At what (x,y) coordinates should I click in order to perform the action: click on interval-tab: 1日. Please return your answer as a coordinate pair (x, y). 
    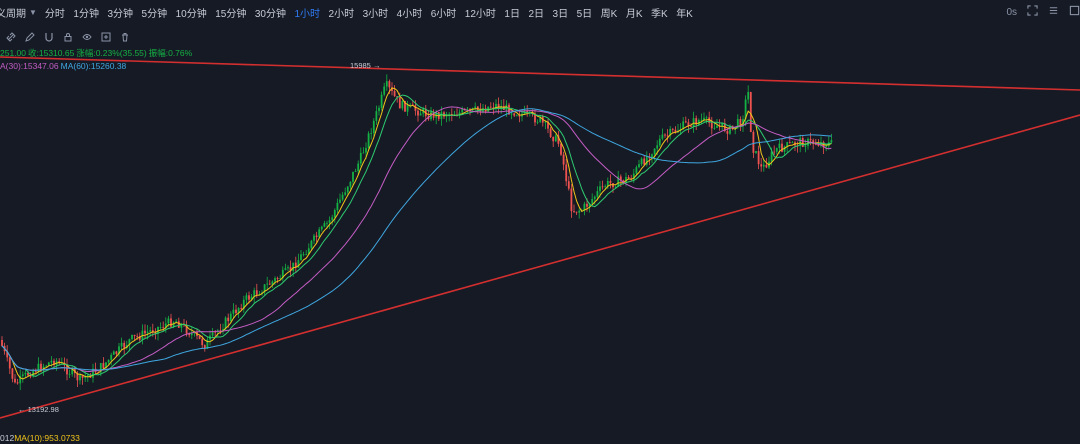
    Looking at the image, I should click on (512, 14).